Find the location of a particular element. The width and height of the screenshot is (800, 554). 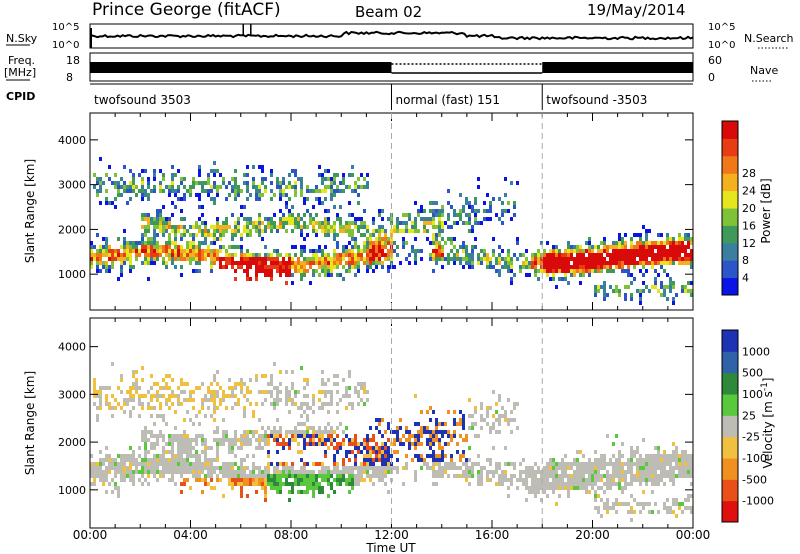

velocity-colorbar-swatch is located at coordinates (730, 341).